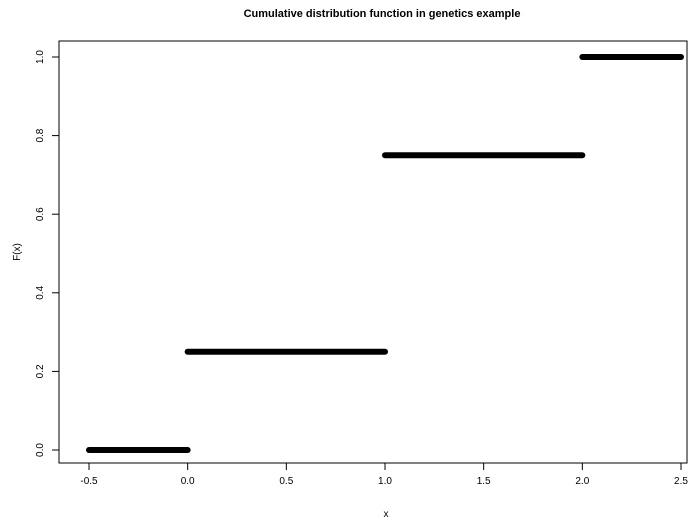 The image size is (696, 520). Describe the element at coordinates (286, 481) in the screenshot. I see `x-tick-label: 0.5` at that location.